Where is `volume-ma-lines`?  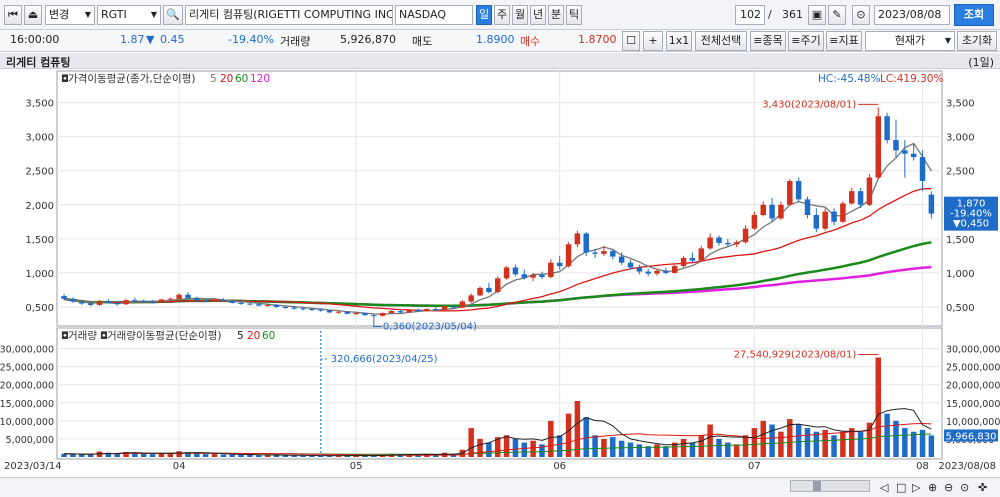
volume-ma-lines is located at coordinates (498, 432).